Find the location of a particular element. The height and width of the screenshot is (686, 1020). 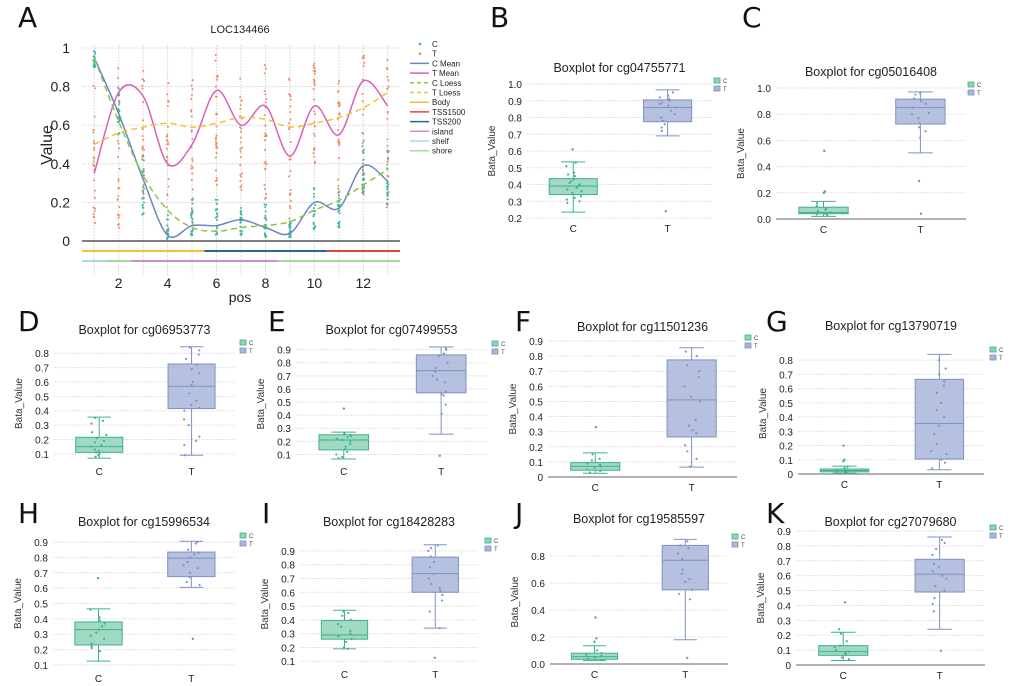

x-tick-label: C is located at coordinates (844, 485).